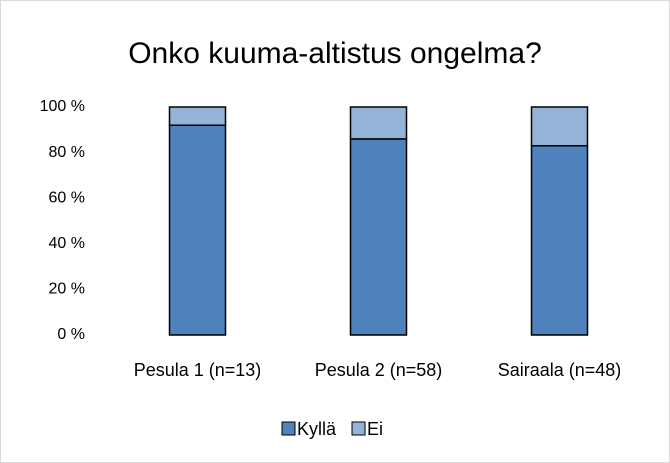  I want to click on y-tick-label: 40 %, so click(67, 243).